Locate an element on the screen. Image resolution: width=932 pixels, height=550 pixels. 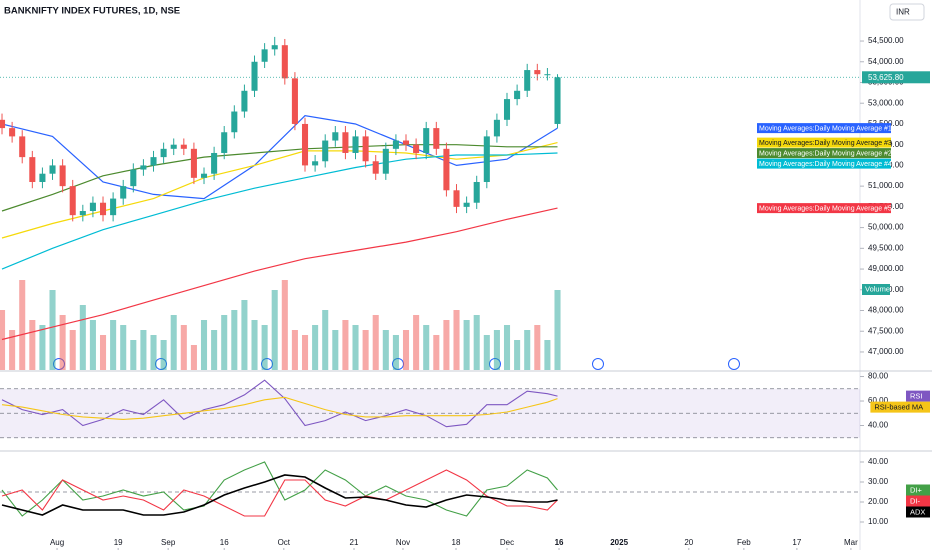
axis-tag-label: DI+ is located at coordinates (916, 489).